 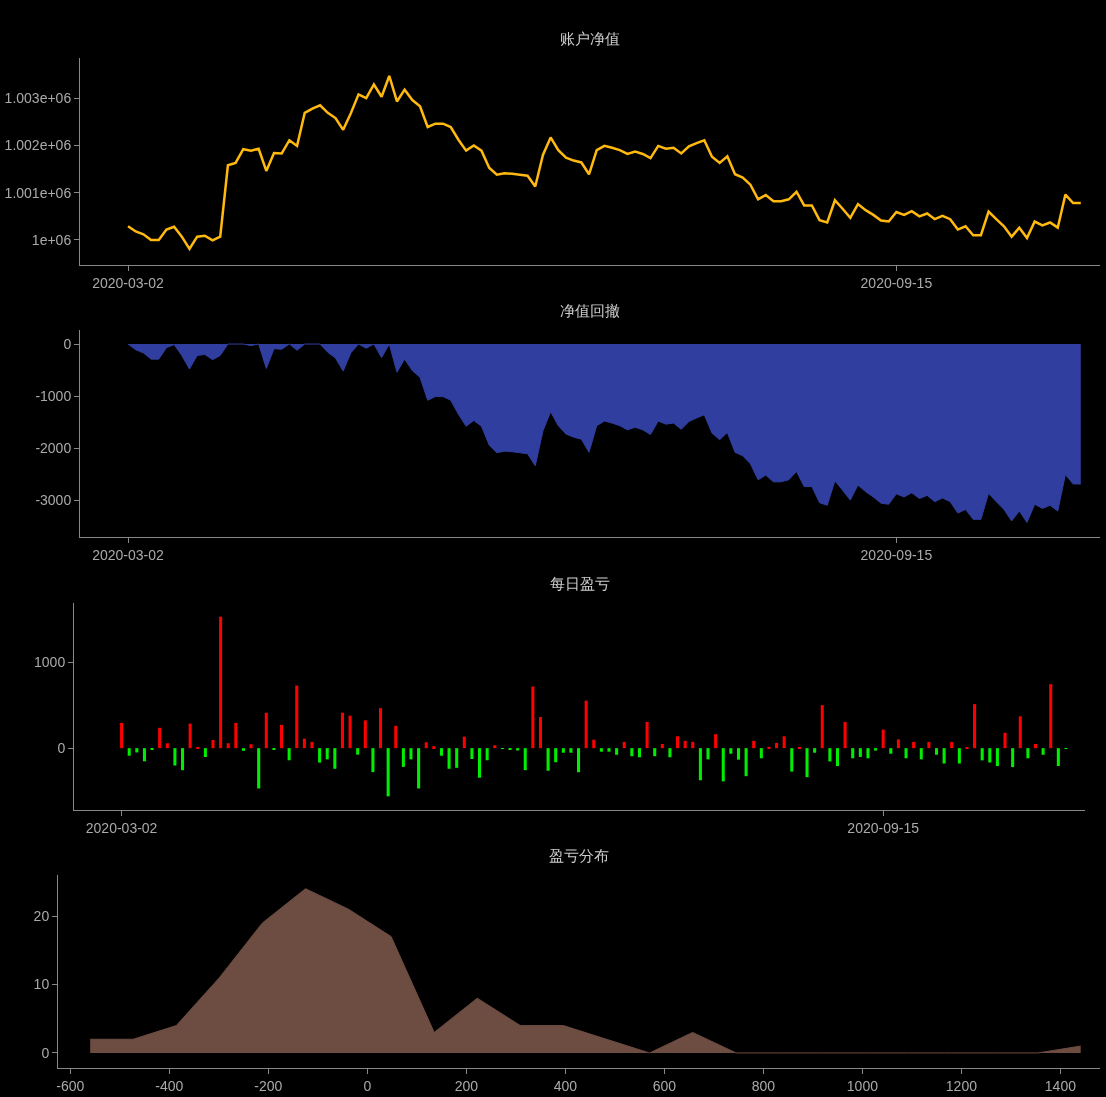 What do you see at coordinates (367, 1085) in the screenshot?
I see `x-tick-label: 0` at bounding box center [367, 1085].